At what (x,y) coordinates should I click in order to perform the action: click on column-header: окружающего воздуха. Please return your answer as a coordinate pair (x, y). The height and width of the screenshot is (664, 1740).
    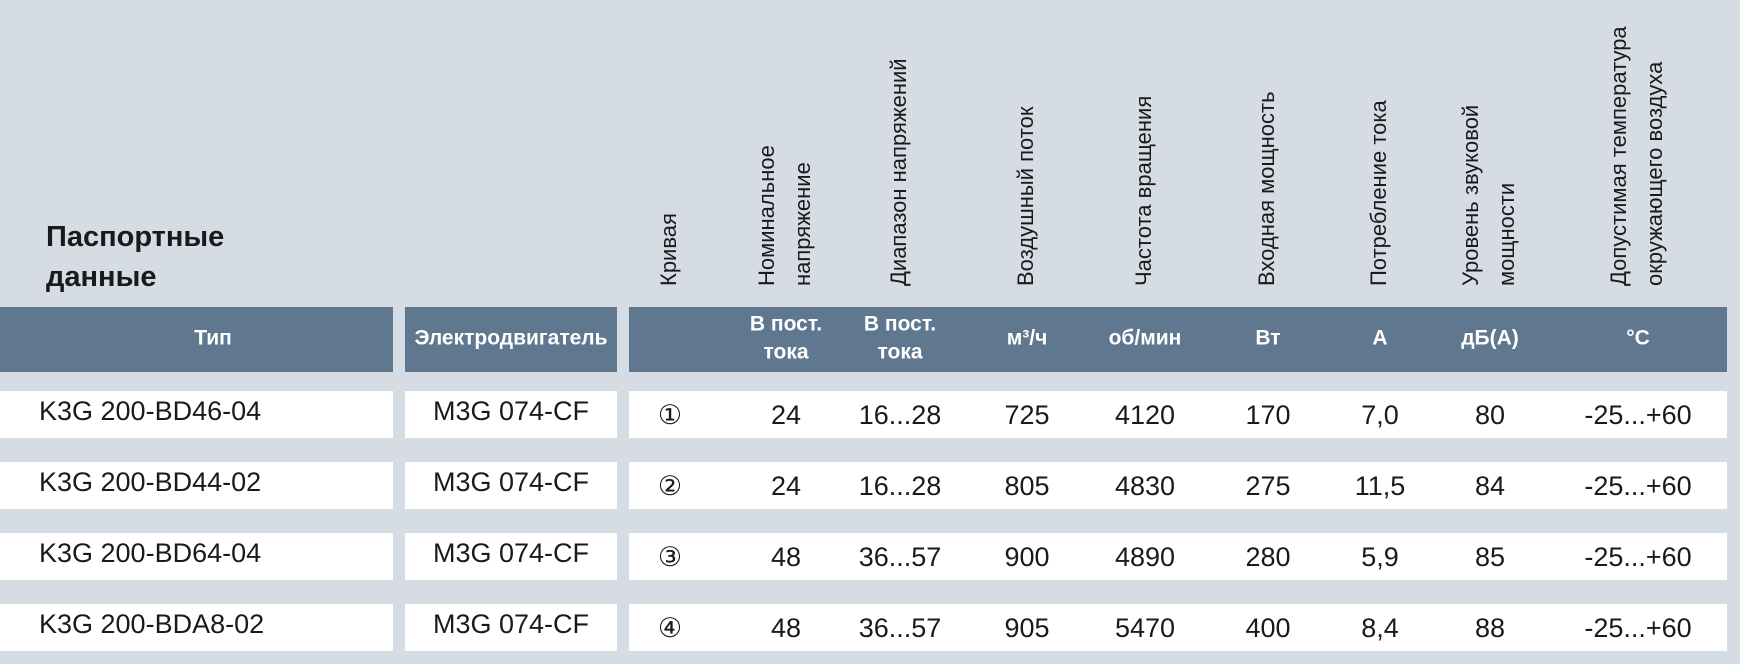
    Looking at the image, I should click on (1654, 173).